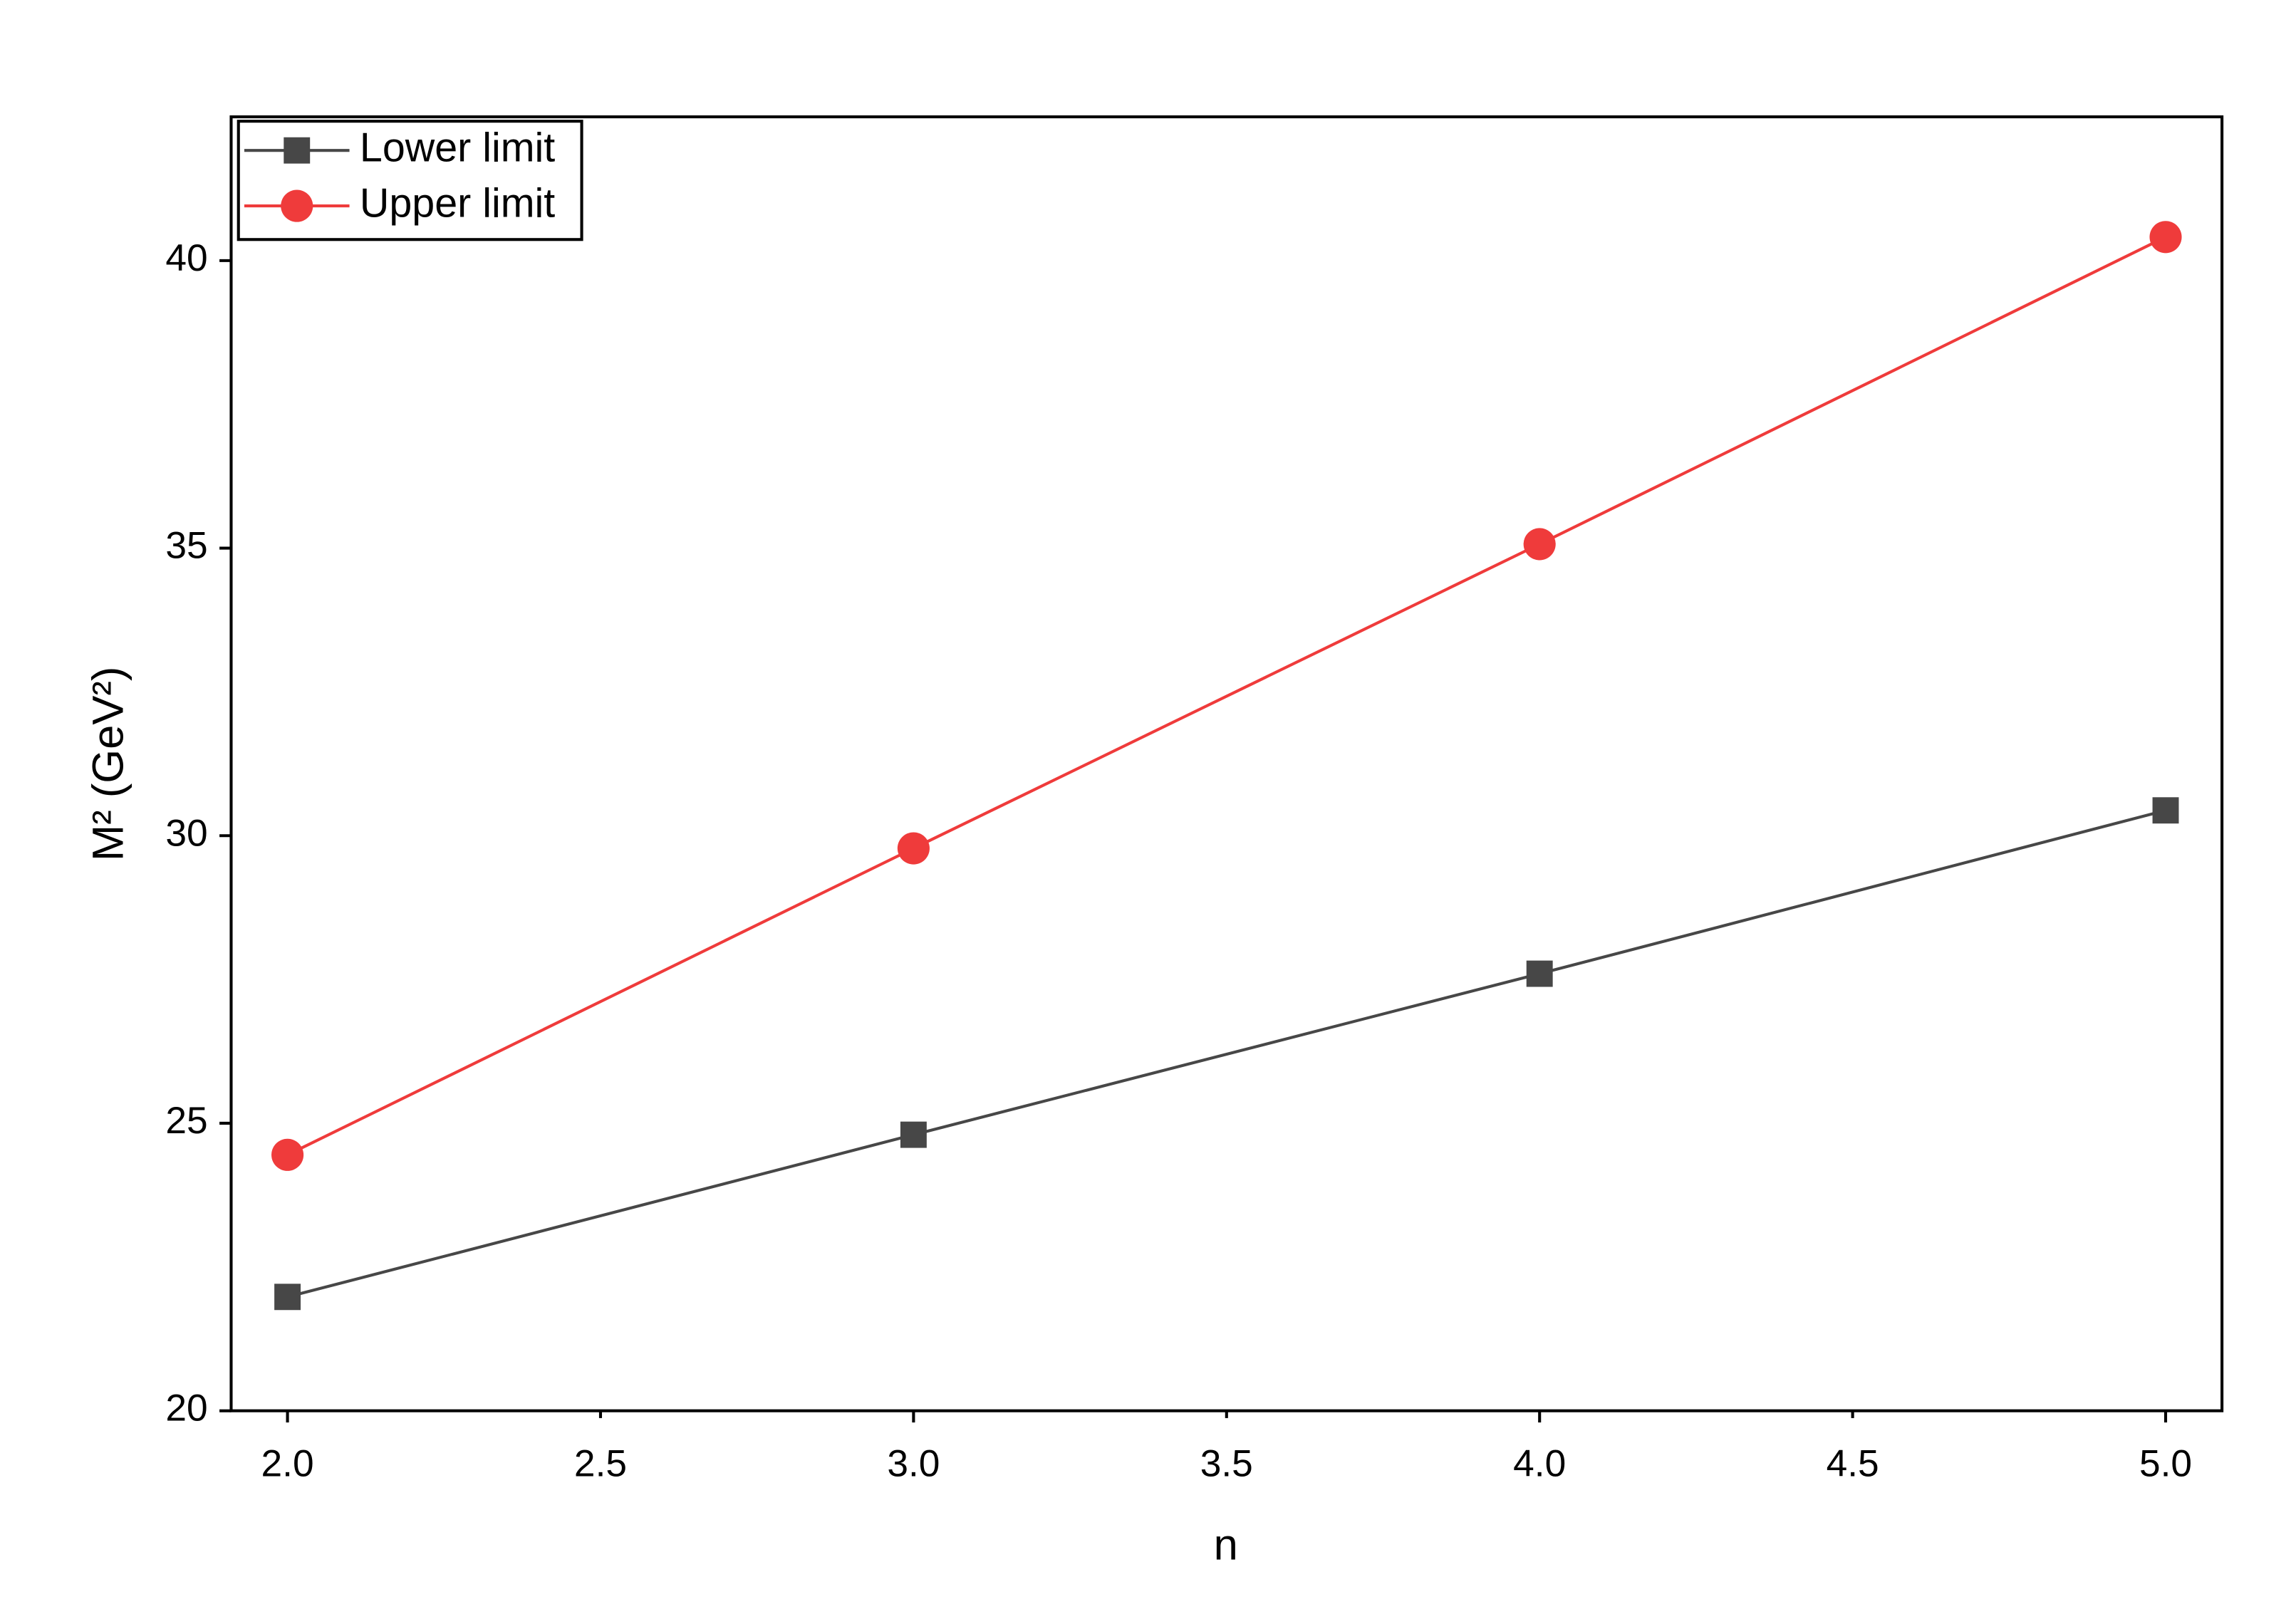 The height and width of the screenshot is (1624, 2291). Describe the element at coordinates (1539, 1464) in the screenshot. I see `x-tick-label: 4.0` at that location.